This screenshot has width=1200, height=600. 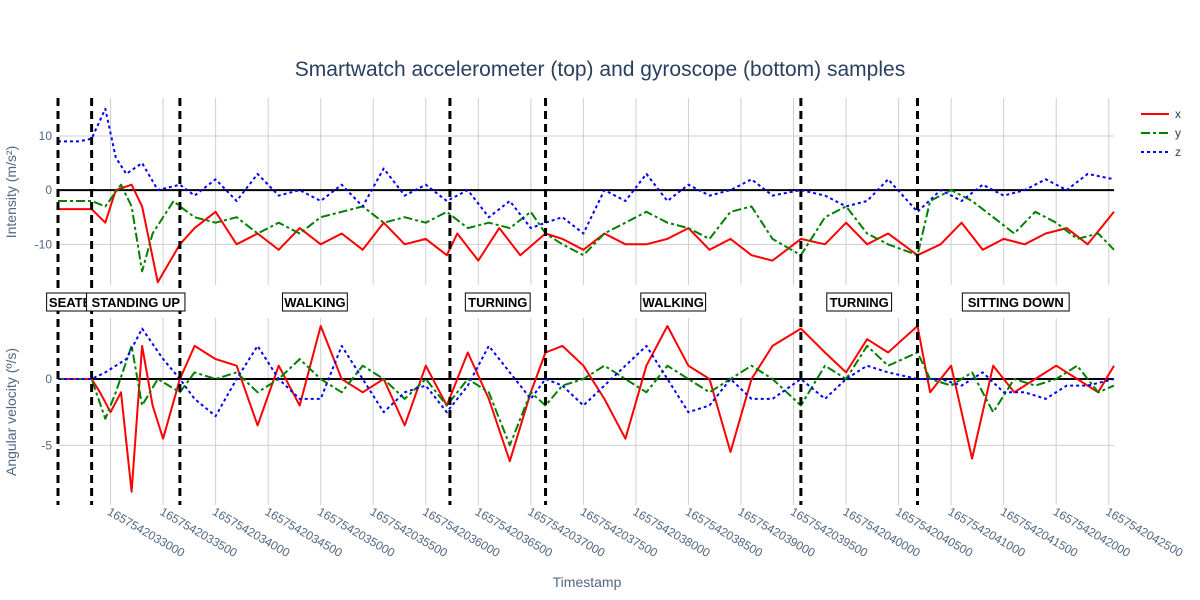 I want to click on y-axis-label-accelerometer: Intensity (m/s²), so click(x=11, y=192).